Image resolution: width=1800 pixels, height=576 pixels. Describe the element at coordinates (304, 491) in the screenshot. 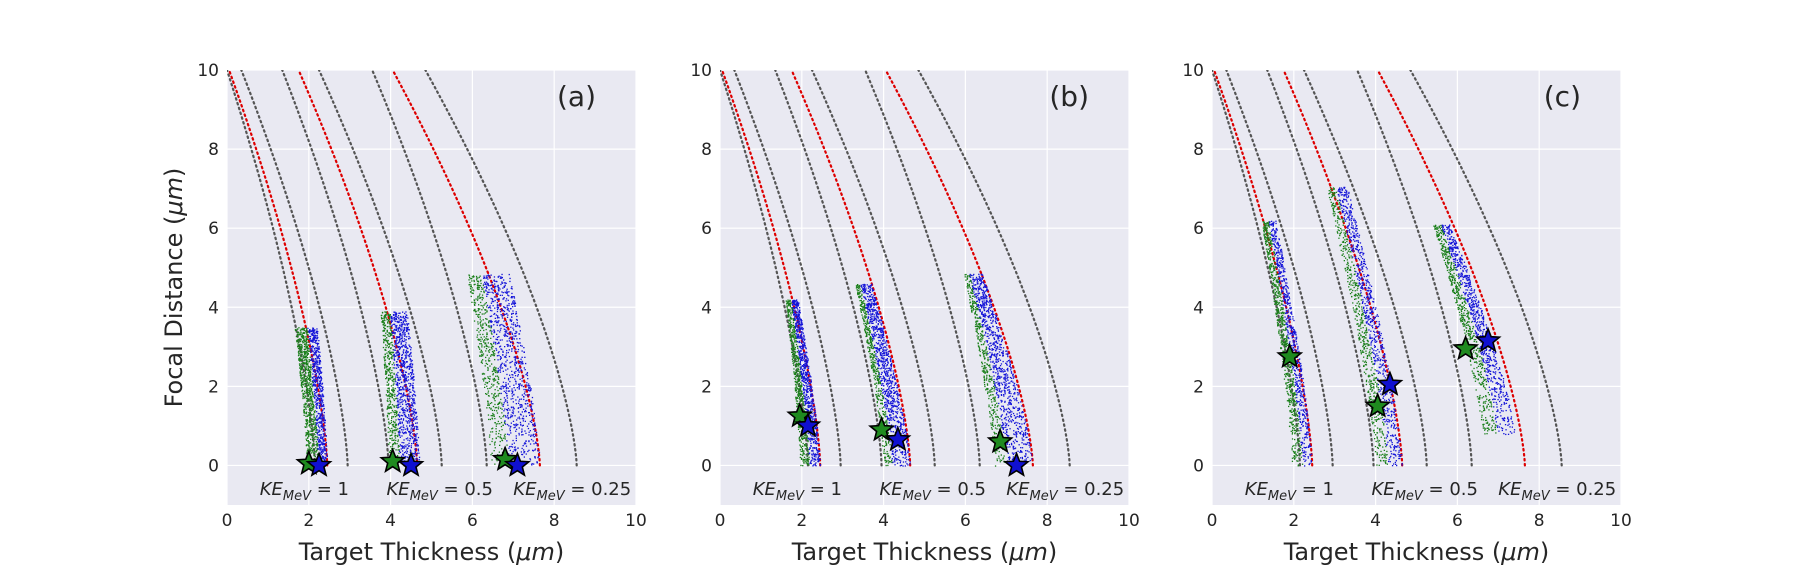

I see `ke-annotation: KEMeV = 1` at that location.